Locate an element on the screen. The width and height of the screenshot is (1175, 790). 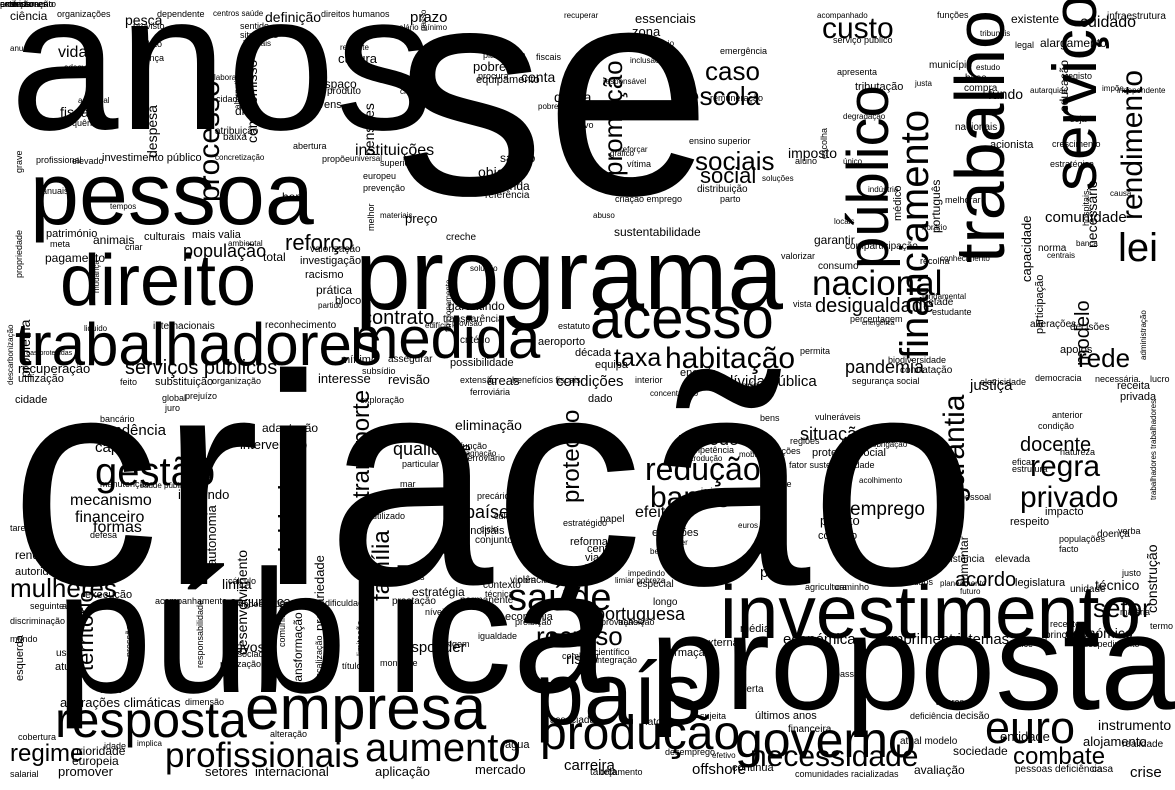
word-necessaria: necessária is located at coordinates (1117, 379).